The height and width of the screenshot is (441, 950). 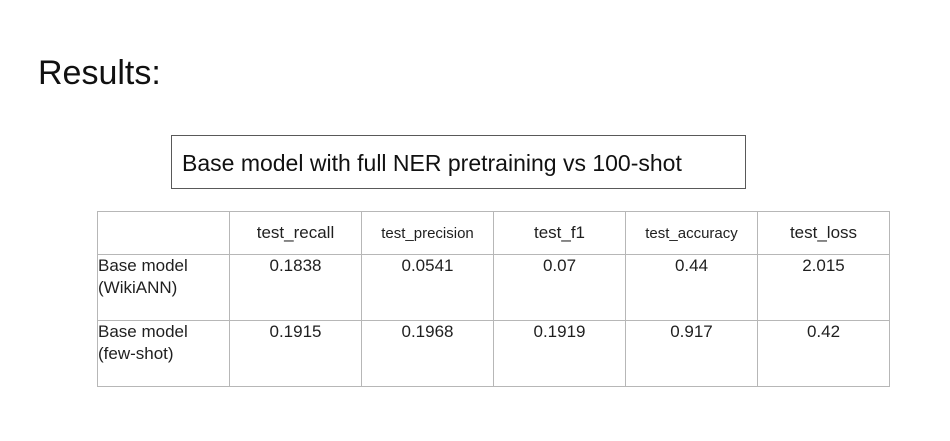 What do you see at coordinates (99, 73) in the screenshot?
I see `page-heading: Results:` at bounding box center [99, 73].